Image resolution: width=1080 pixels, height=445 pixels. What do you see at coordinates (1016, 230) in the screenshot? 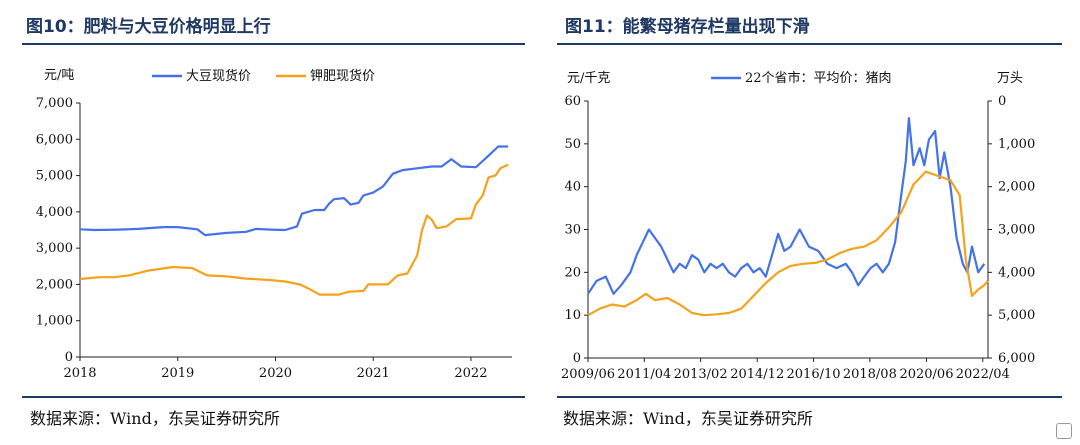
I see `y2-tick-label: 3,000` at bounding box center [1016, 230].